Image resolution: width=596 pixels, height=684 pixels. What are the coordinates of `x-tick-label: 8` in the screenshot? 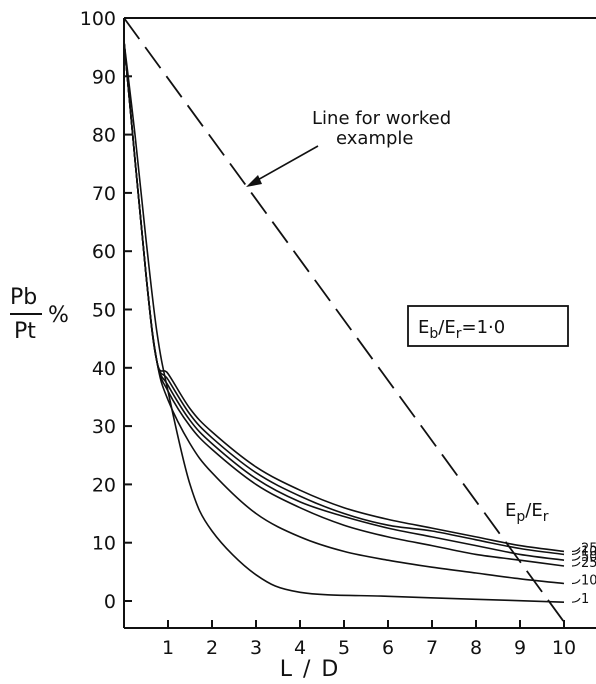 It's located at (476, 648).